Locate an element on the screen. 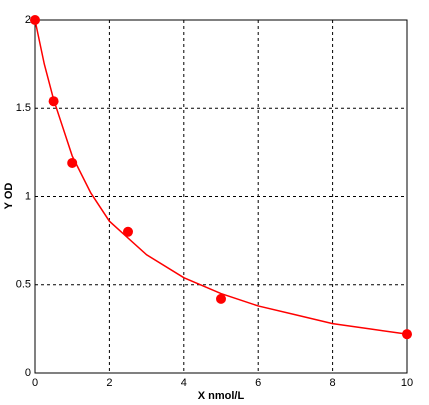 Image resolution: width=429 pixels, height=405 pixels. x-tick-label: 8 is located at coordinates (333, 383).